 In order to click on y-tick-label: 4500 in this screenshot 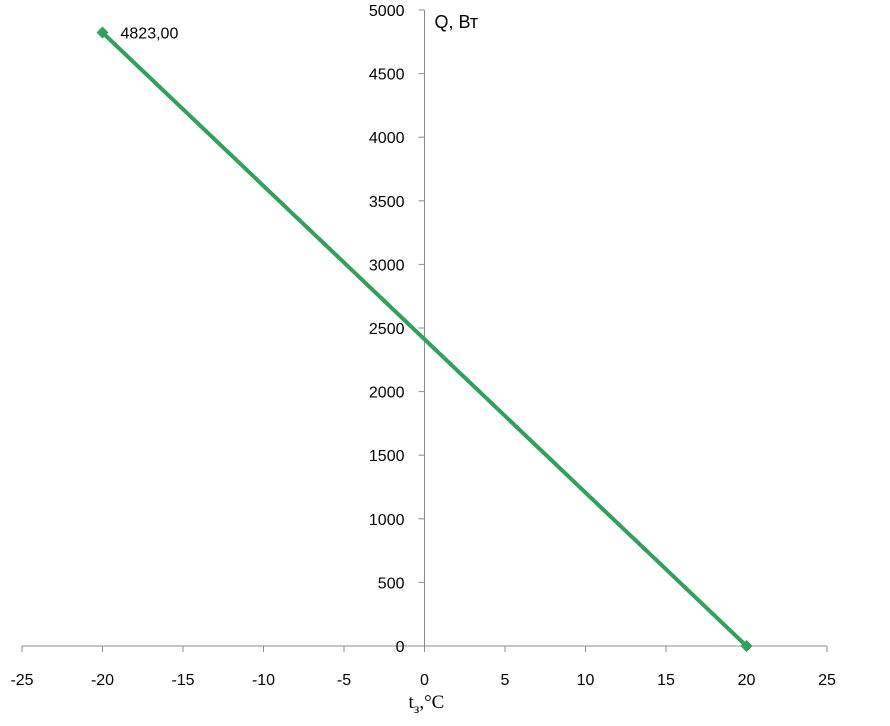, I will do `click(387, 75)`.